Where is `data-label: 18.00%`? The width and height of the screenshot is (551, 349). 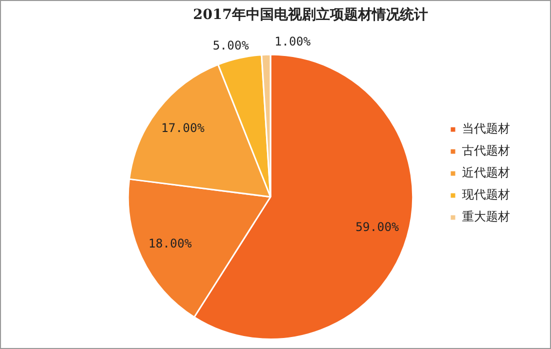
data-label: 18.00% is located at coordinates (170, 243).